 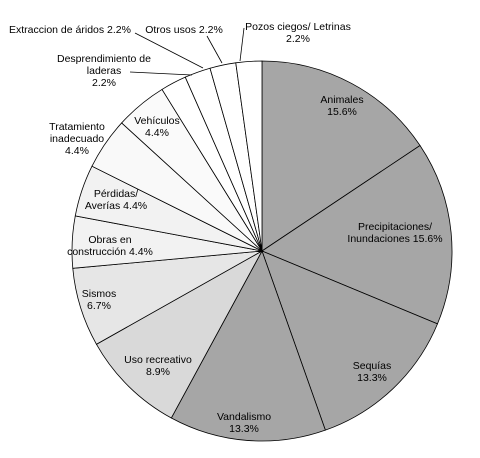 I want to click on slice-label-line: Inundaciones 15.6%, so click(x=394, y=239).